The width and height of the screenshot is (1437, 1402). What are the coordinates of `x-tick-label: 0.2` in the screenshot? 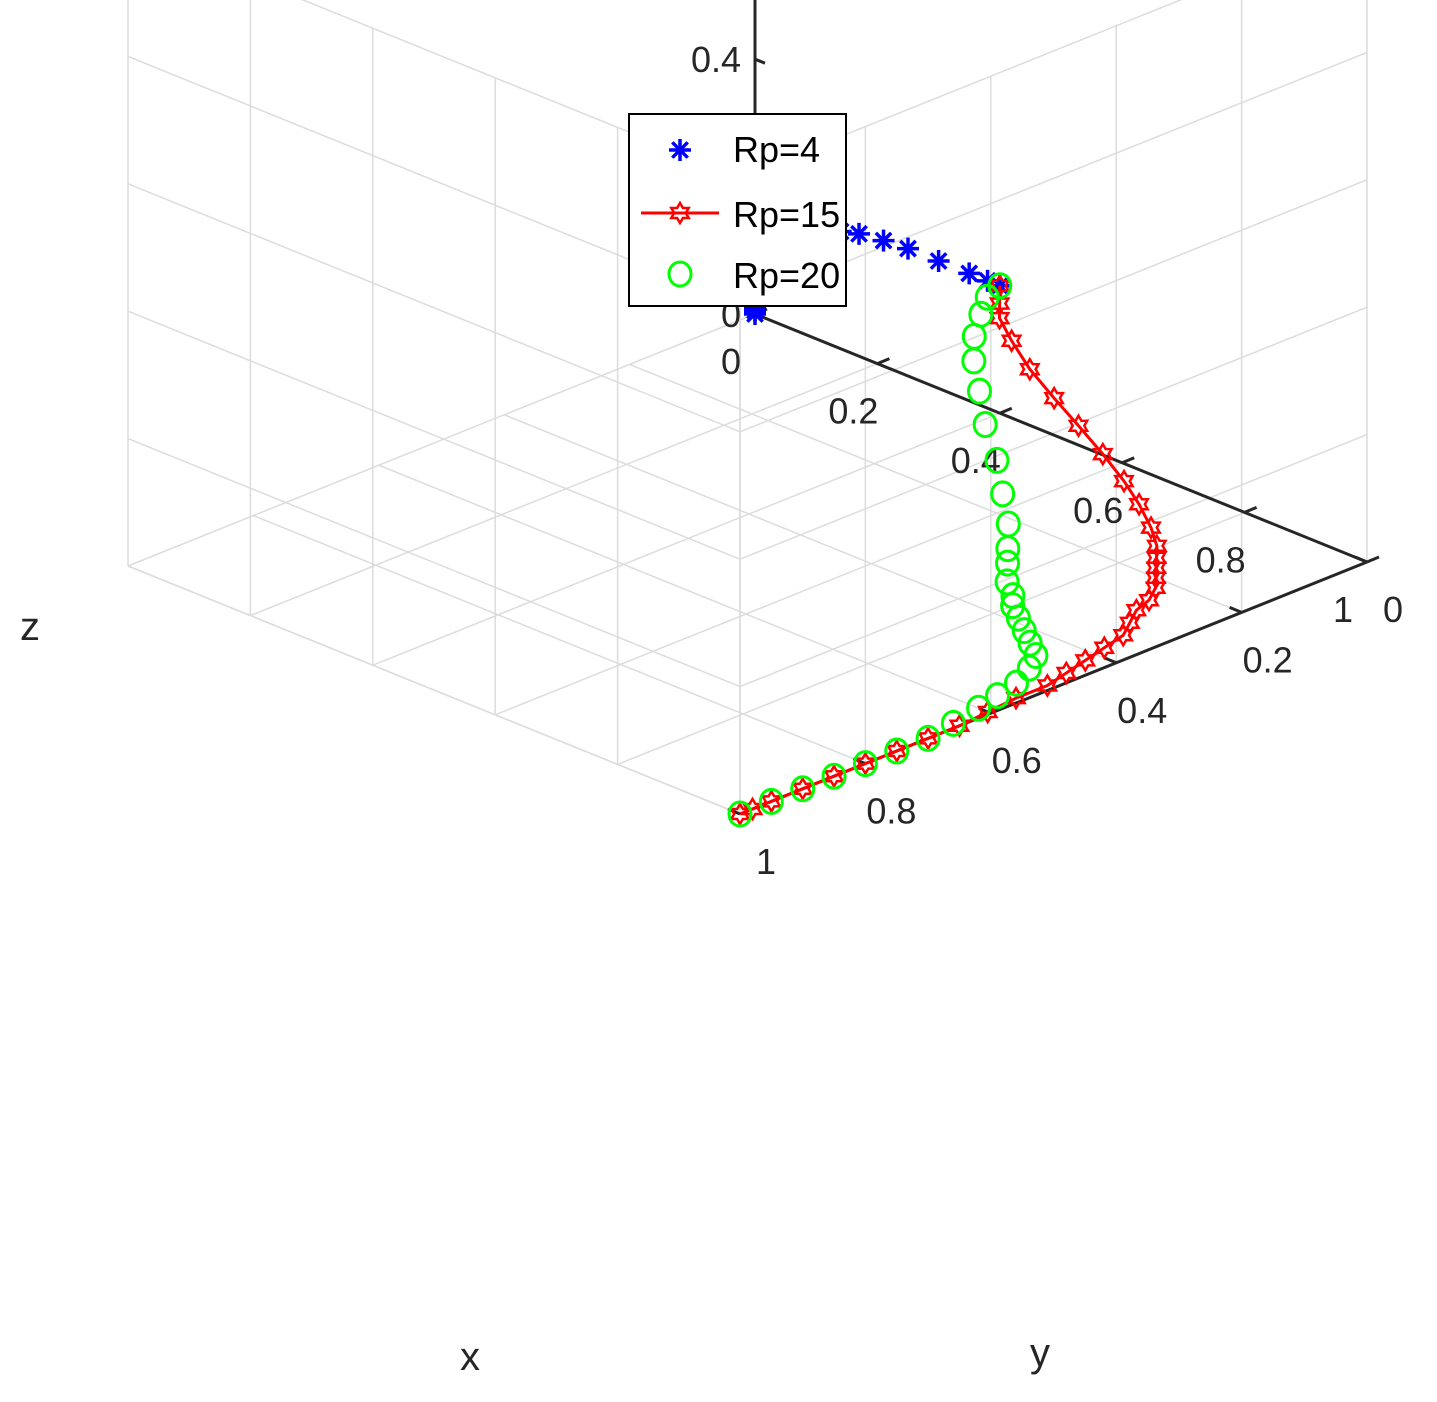 It's located at (853, 411).